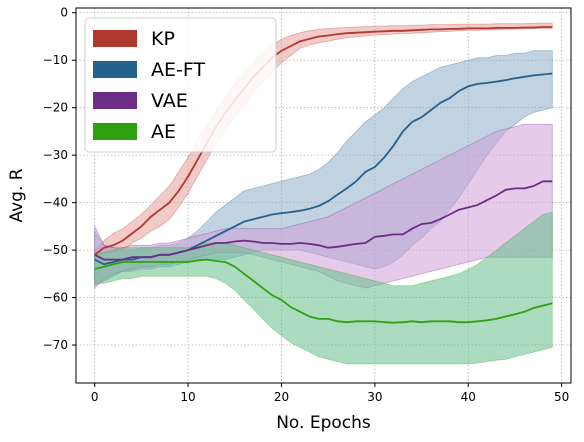 This screenshot has width=584, height=442. I want to click on y-axis-label: Avg. R, so click(17, 195).